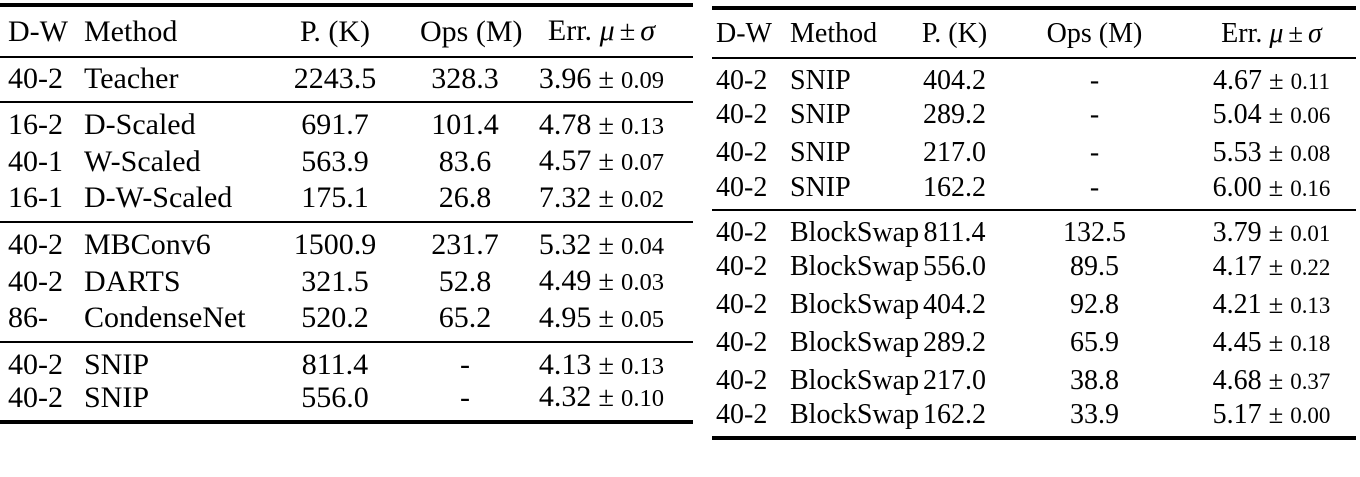  I want to click on table-row: 40-2 BlockSwap 162.2 33.9 5.17 ±0.00, so click(1034, 419).